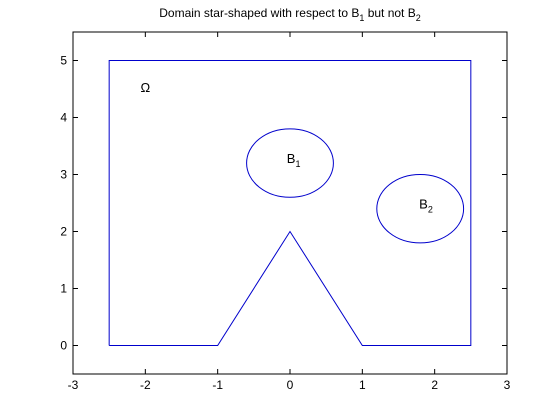 This screenshot has height=420, width=560. I want to click on omega-label: Ω, so click(145, 87).